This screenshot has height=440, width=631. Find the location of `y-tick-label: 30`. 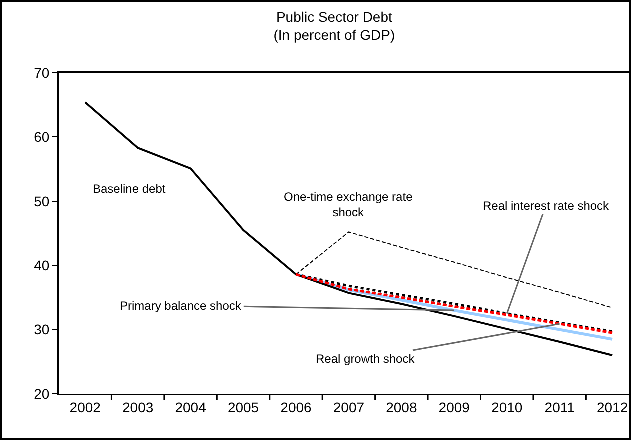

y-tick-label: 30 is located at coordinates (42, 330).